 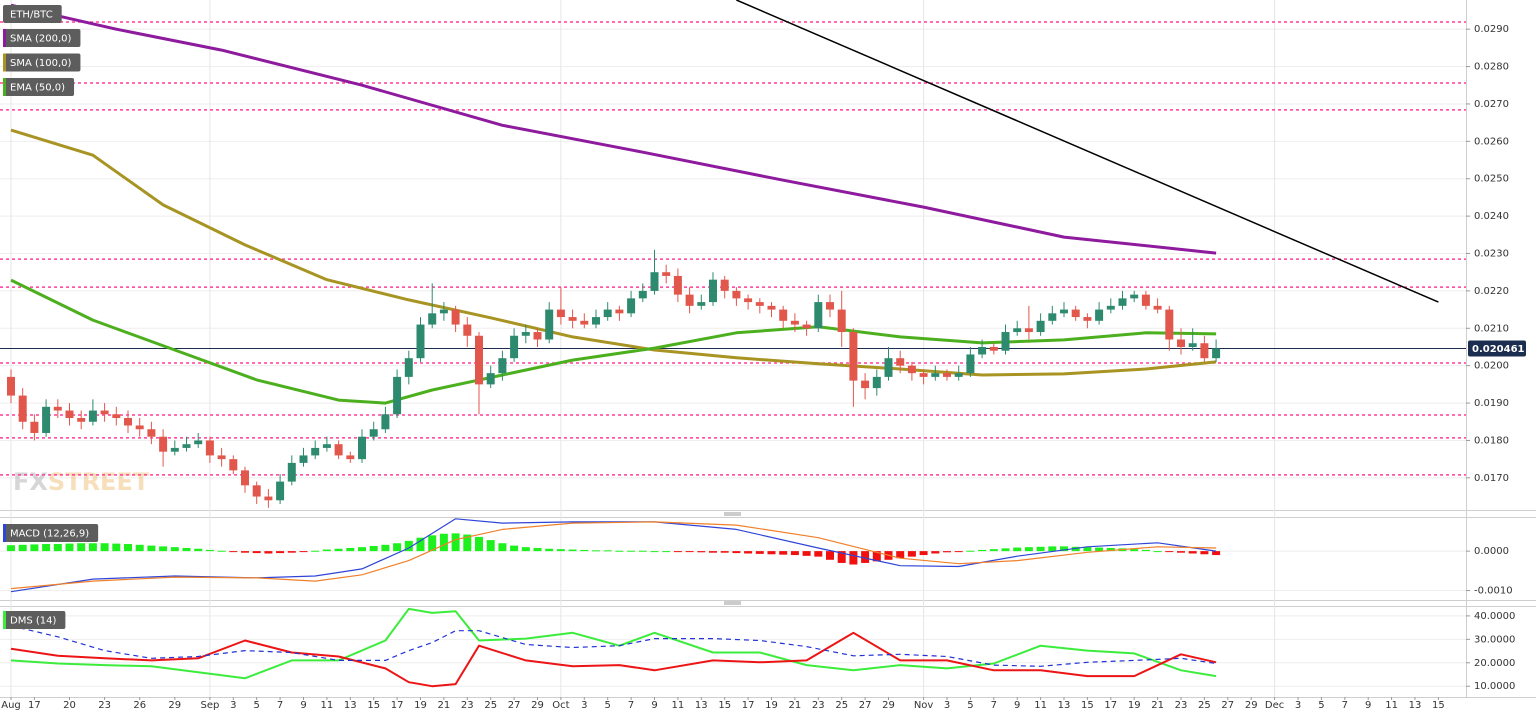 What do you see at coordinates (1491, 179) in the screenshot?
I see `y-tick-label: 0.0250` at bounding box center [1491, 179].